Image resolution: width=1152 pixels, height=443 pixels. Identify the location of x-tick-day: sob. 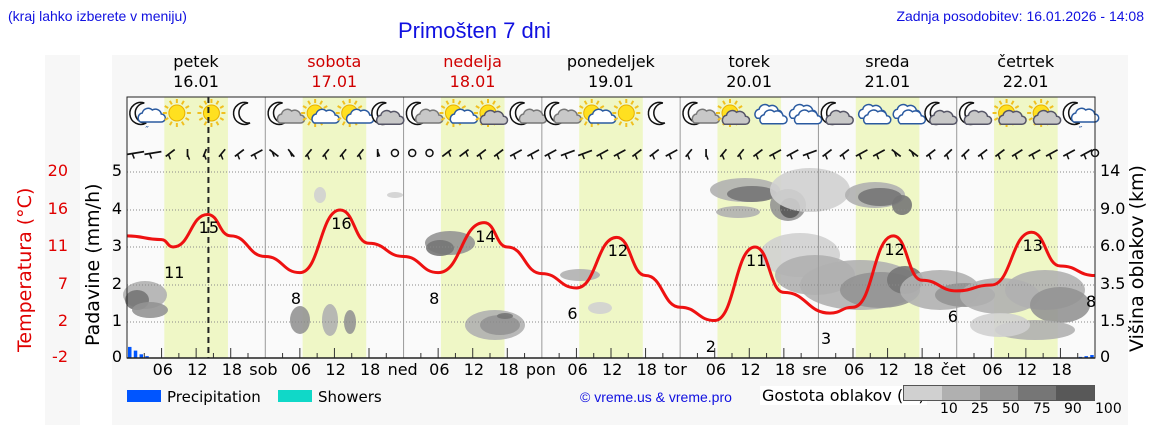
(263, 369).